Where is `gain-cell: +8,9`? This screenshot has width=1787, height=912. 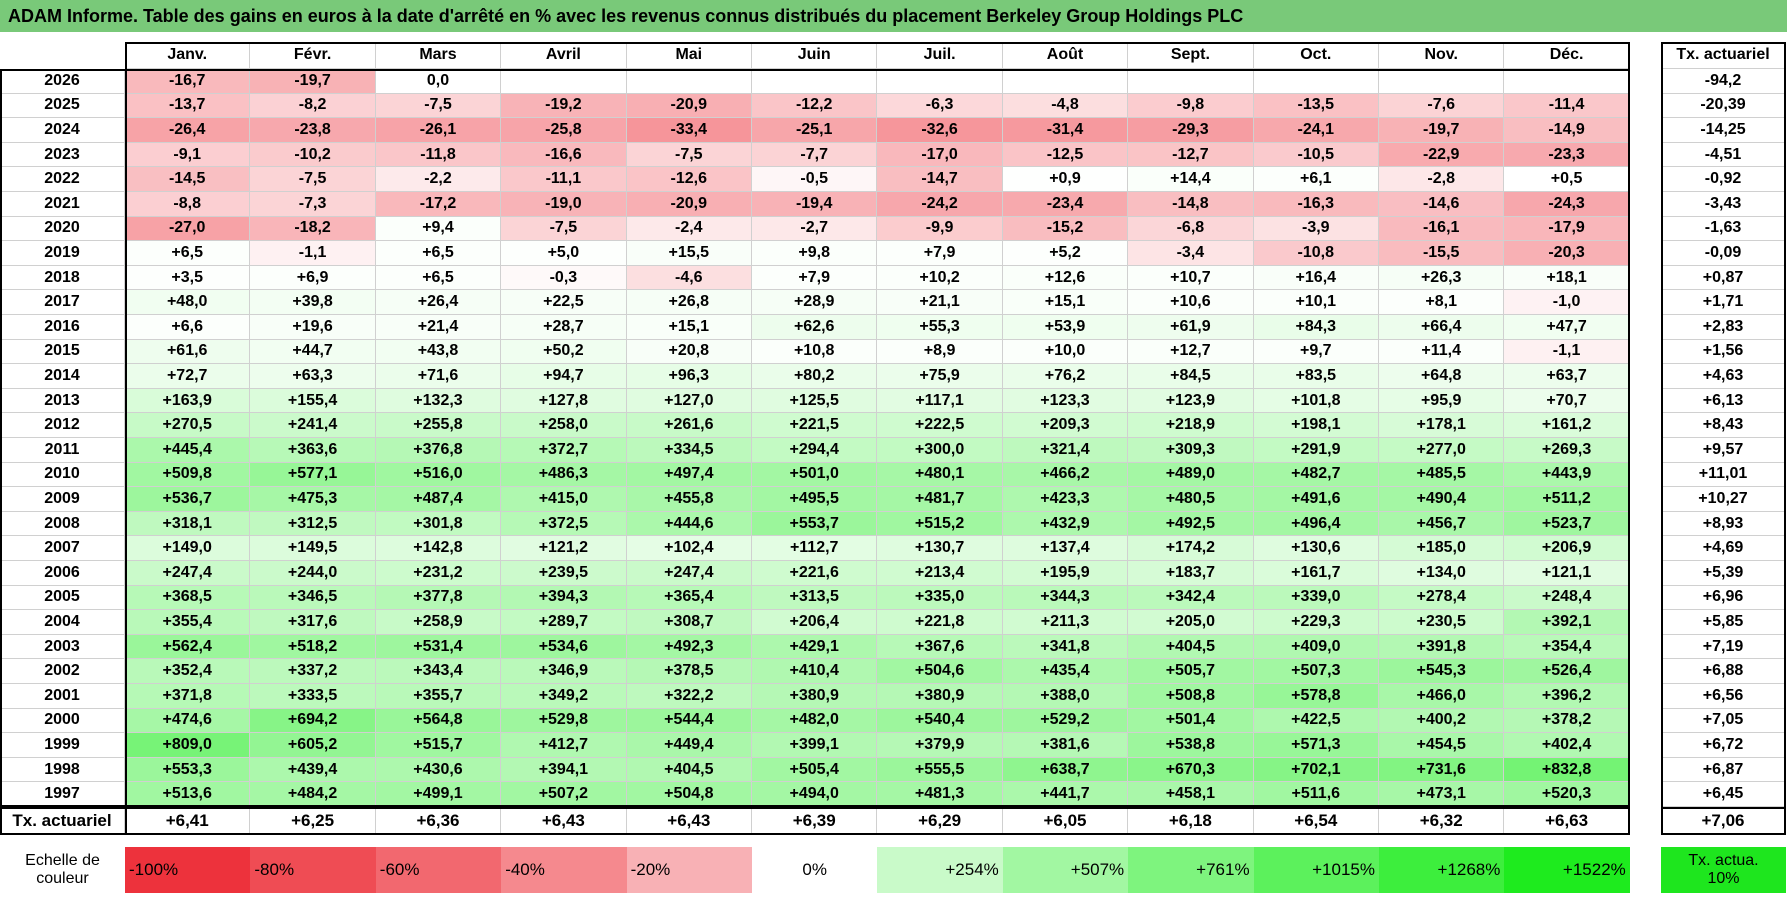
gain-cell: +8,9 is located at coordinates (940, 352).